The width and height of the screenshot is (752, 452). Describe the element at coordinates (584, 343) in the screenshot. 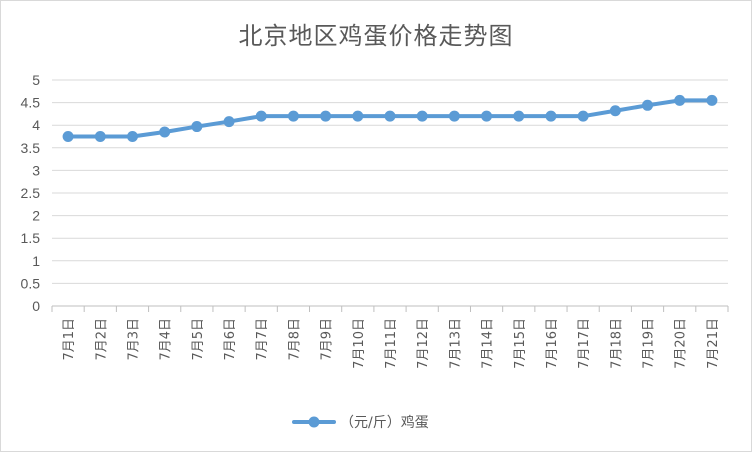

I see `x-tick-label: 7月17日` at that location.